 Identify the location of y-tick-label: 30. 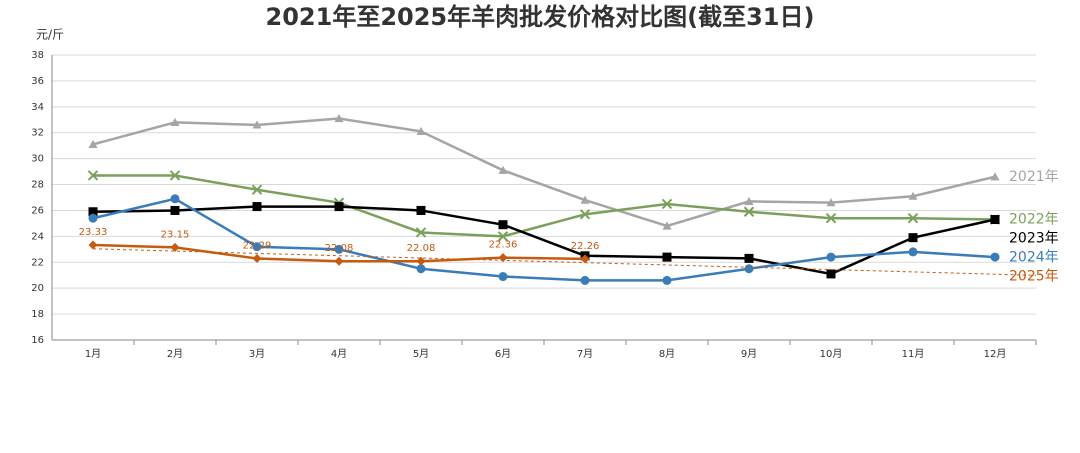
(37, 159).